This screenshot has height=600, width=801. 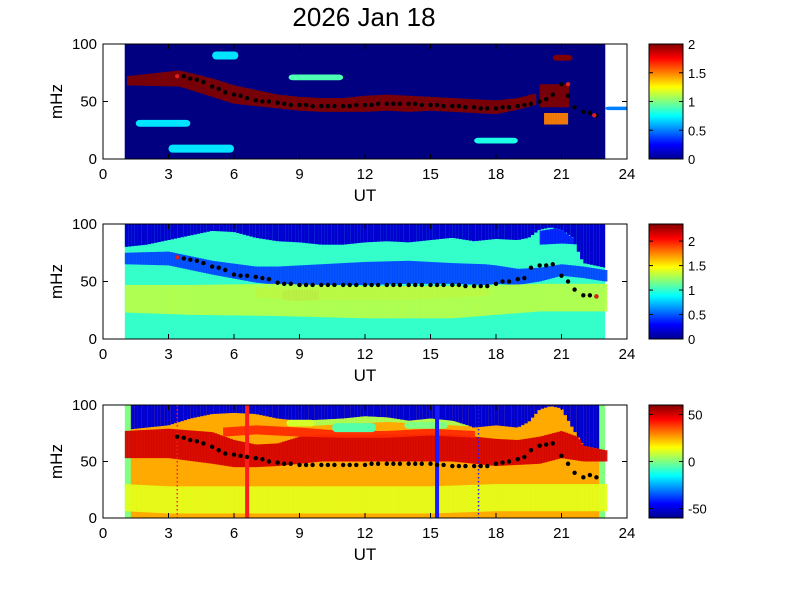 What do you see at coordinates (627, 354) in the screenshot?
I see `x-tick-label: 24` at bounding box center [627, 354].